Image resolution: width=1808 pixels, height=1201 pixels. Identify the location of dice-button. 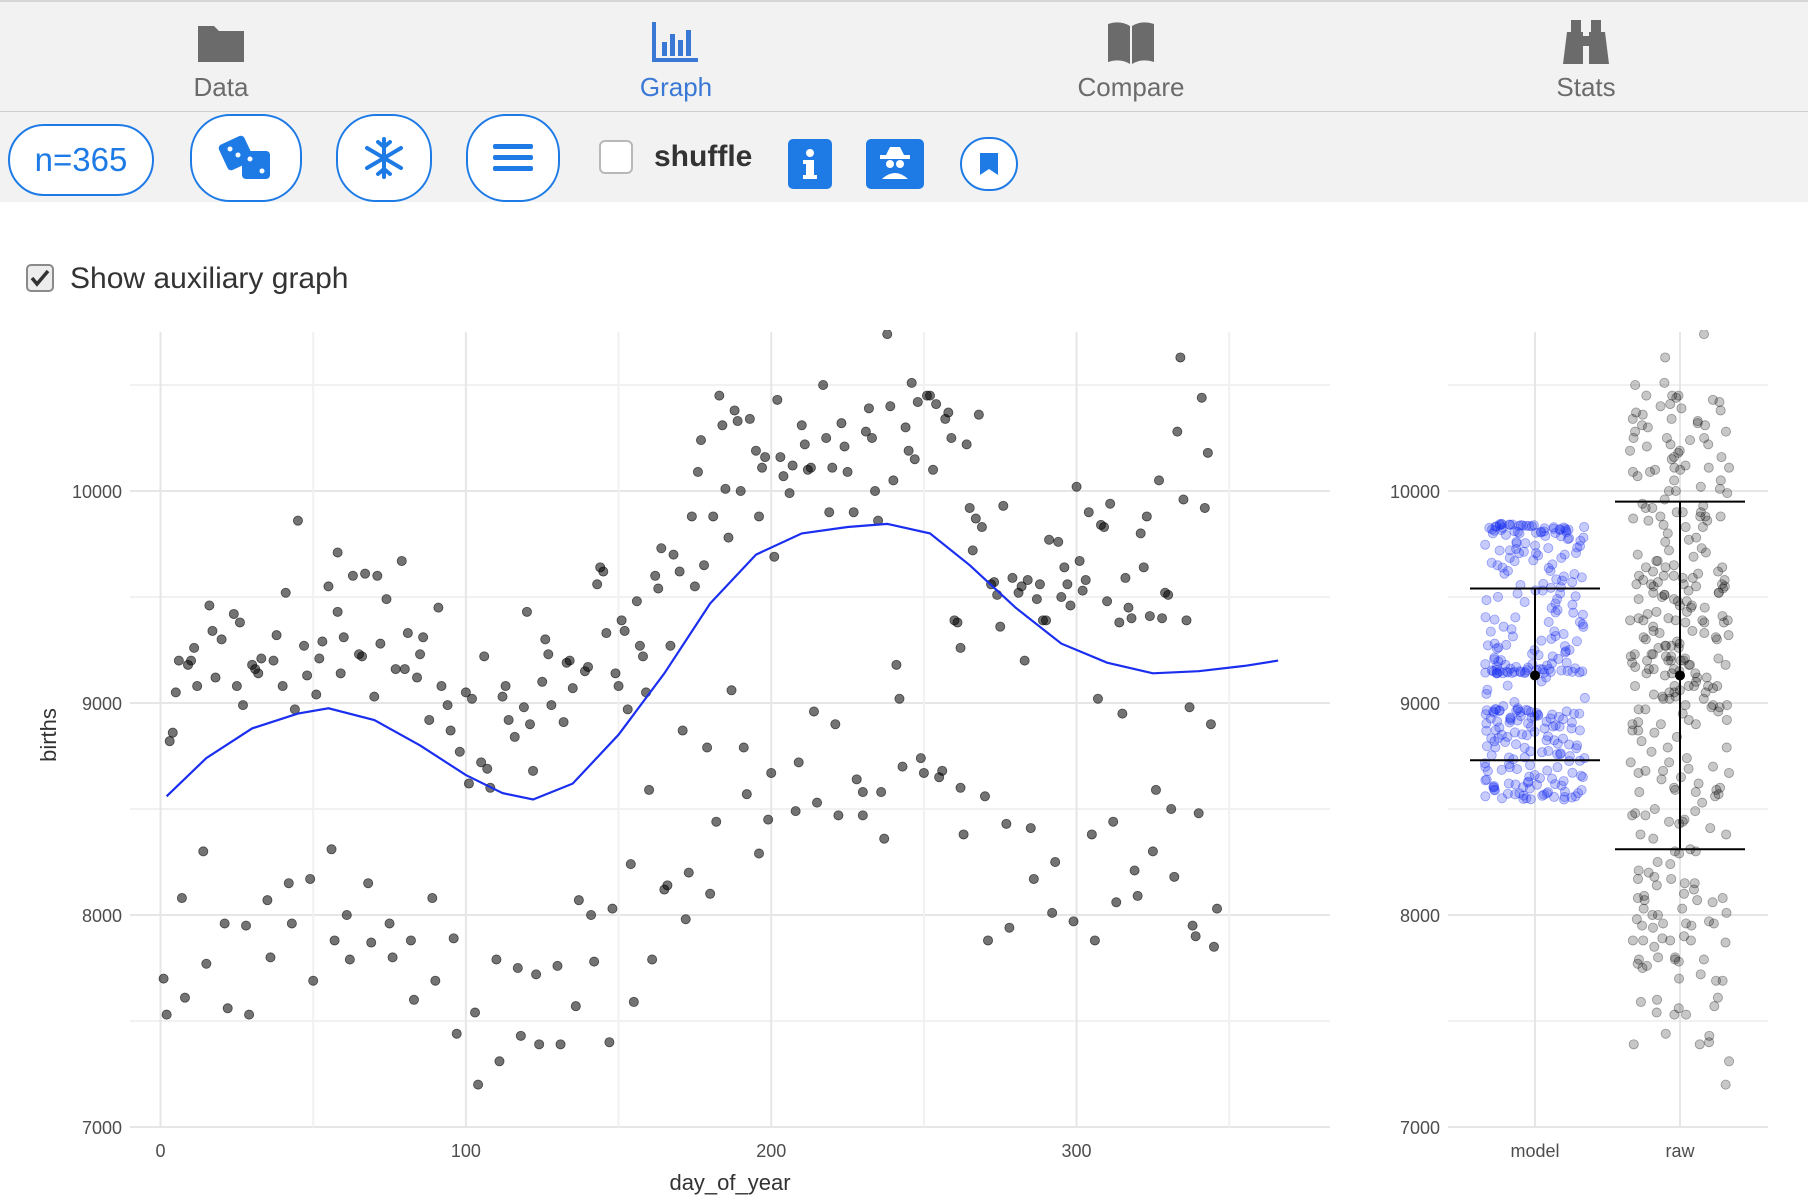
(246, 158).